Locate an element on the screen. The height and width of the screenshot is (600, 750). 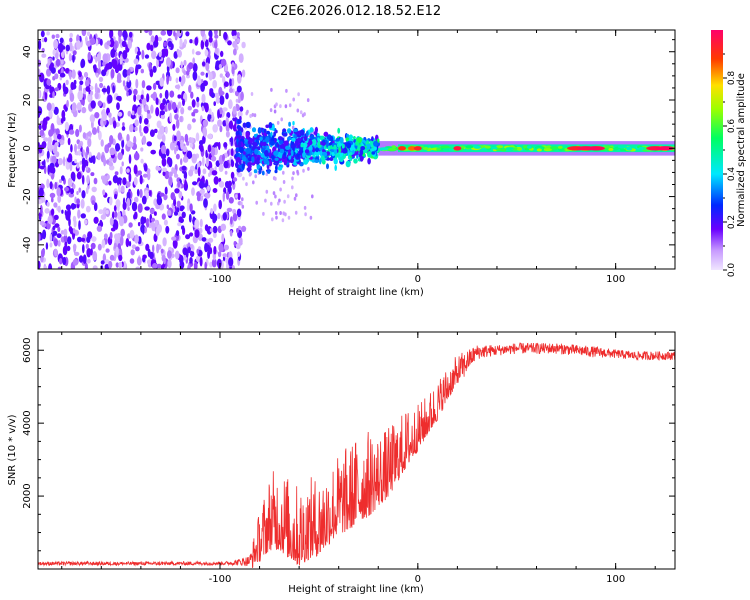
heatmap-hotspot is located at coordinates (402, 148).